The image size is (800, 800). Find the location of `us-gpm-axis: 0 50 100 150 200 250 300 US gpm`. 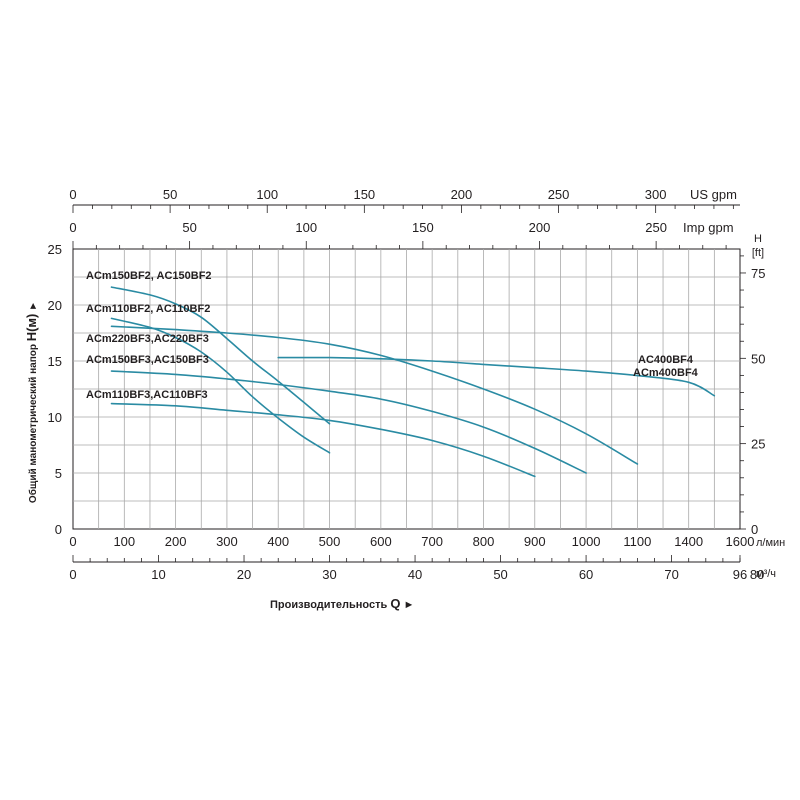

us-gpm-axis: 0 50 100 150 200 250 300 US gpm is located at coordinates (404, 200).